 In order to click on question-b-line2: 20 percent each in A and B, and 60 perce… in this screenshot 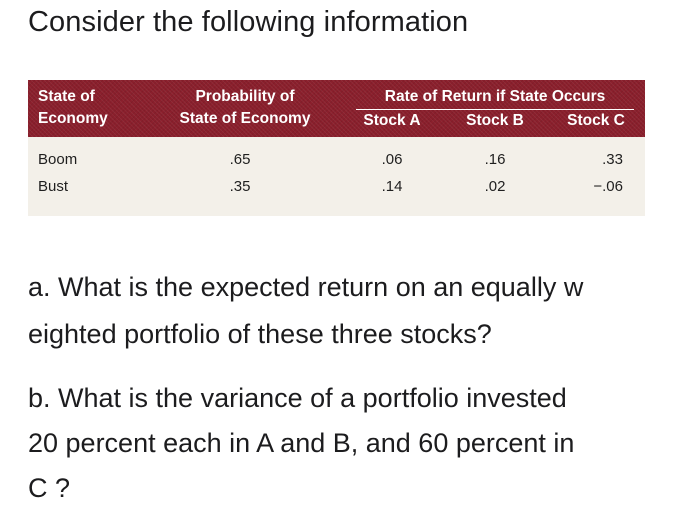, I will do `click(301, 443)`.